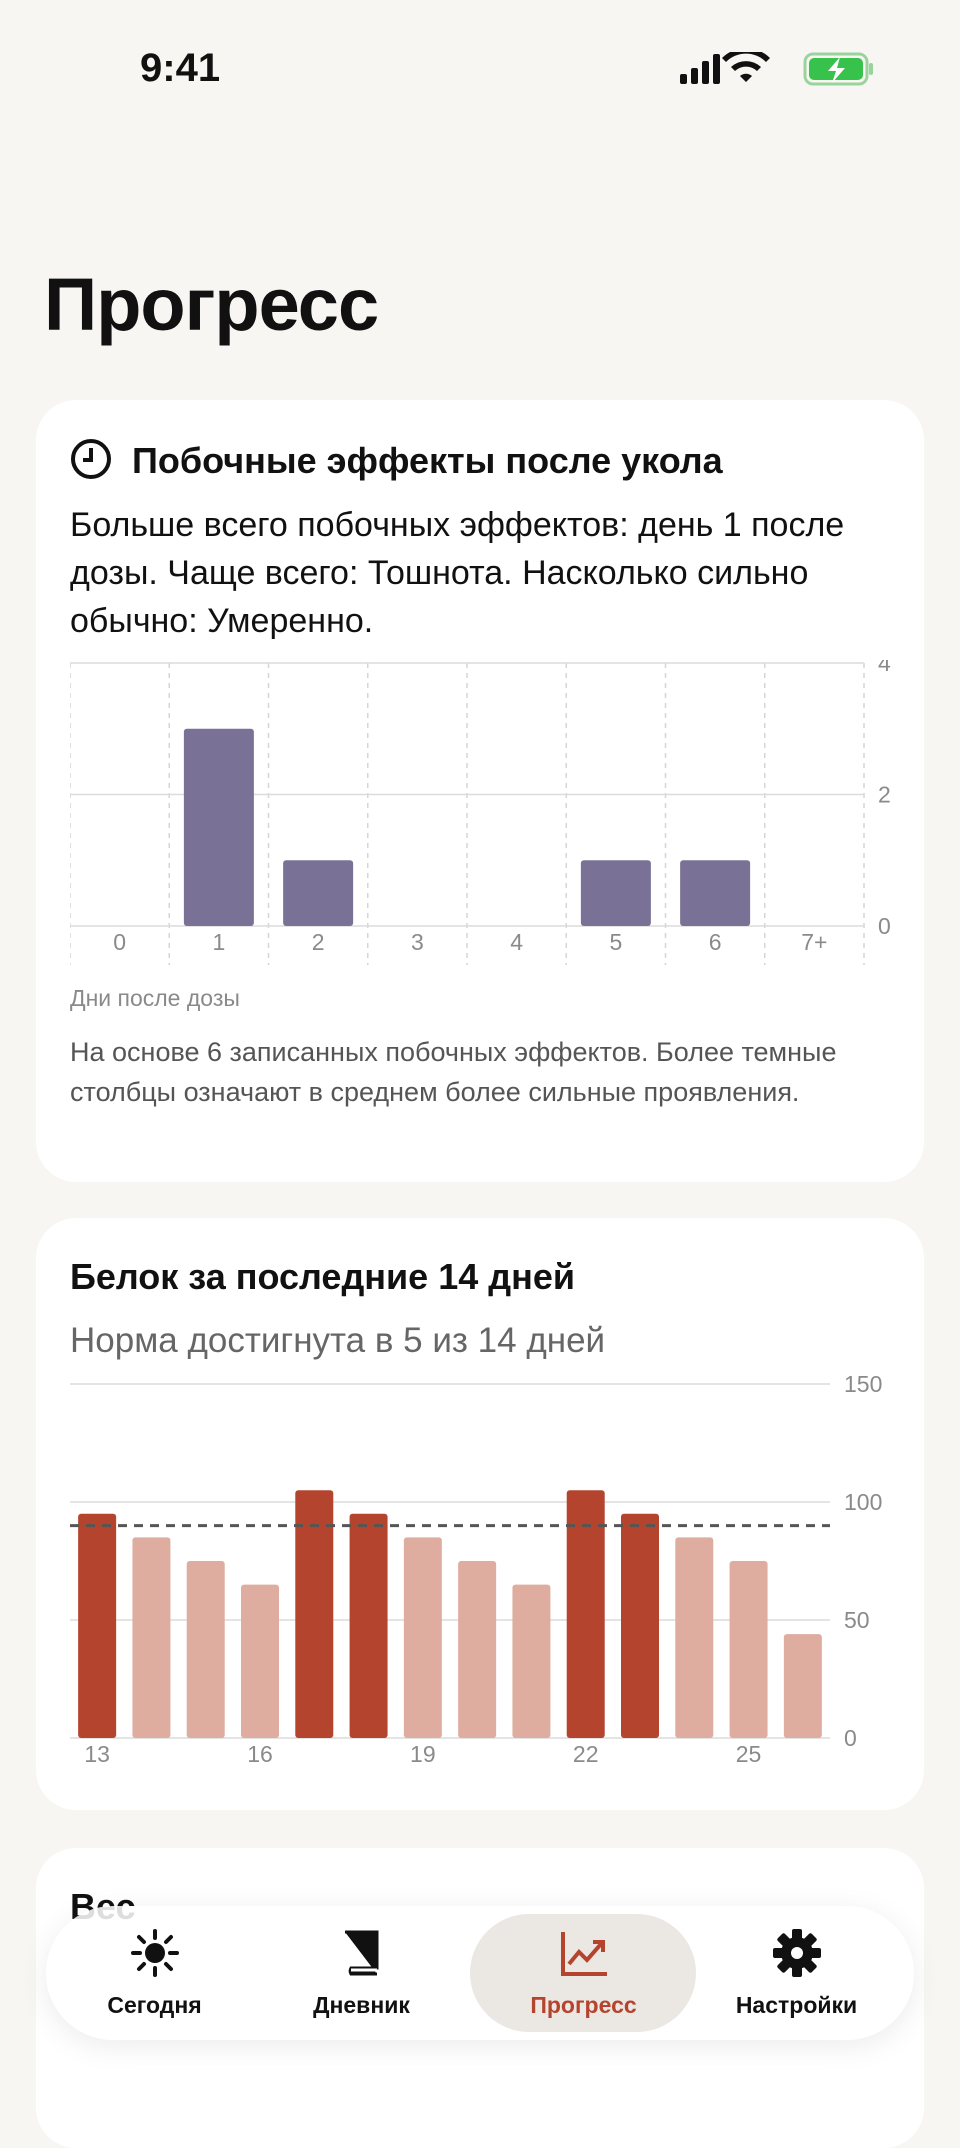 This screenshot has width=960, height=2148. I want to click on tab: Настройки, so click(796, 1973).